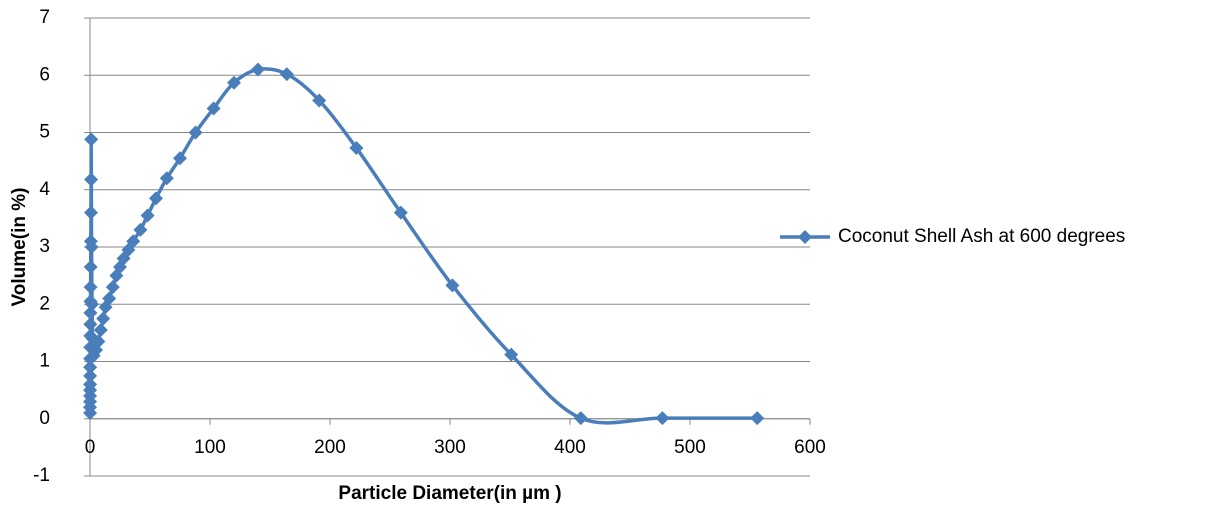 The image size is (1210, 509). Describe the element at coordinates (570, 447) in the screenshot. I see `x-tick-label: 400` at that location.